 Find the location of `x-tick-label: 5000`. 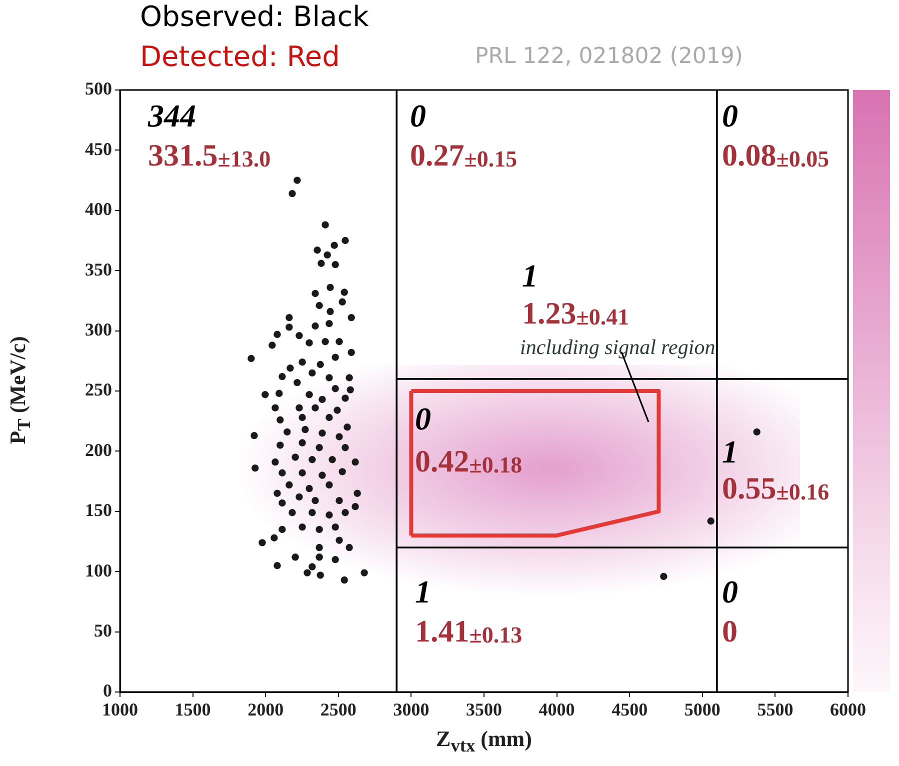

x-tick-label: 5000 is located at coordinates (702, 709).